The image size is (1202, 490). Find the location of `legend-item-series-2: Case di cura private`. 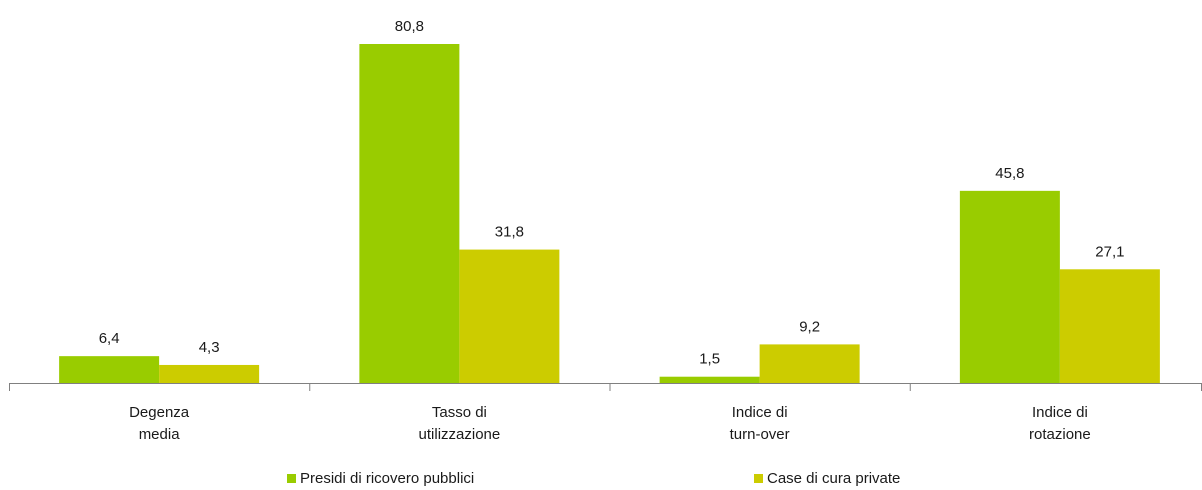

legend-item-series-2: Case di cura private is located at coordinates (827, 478).